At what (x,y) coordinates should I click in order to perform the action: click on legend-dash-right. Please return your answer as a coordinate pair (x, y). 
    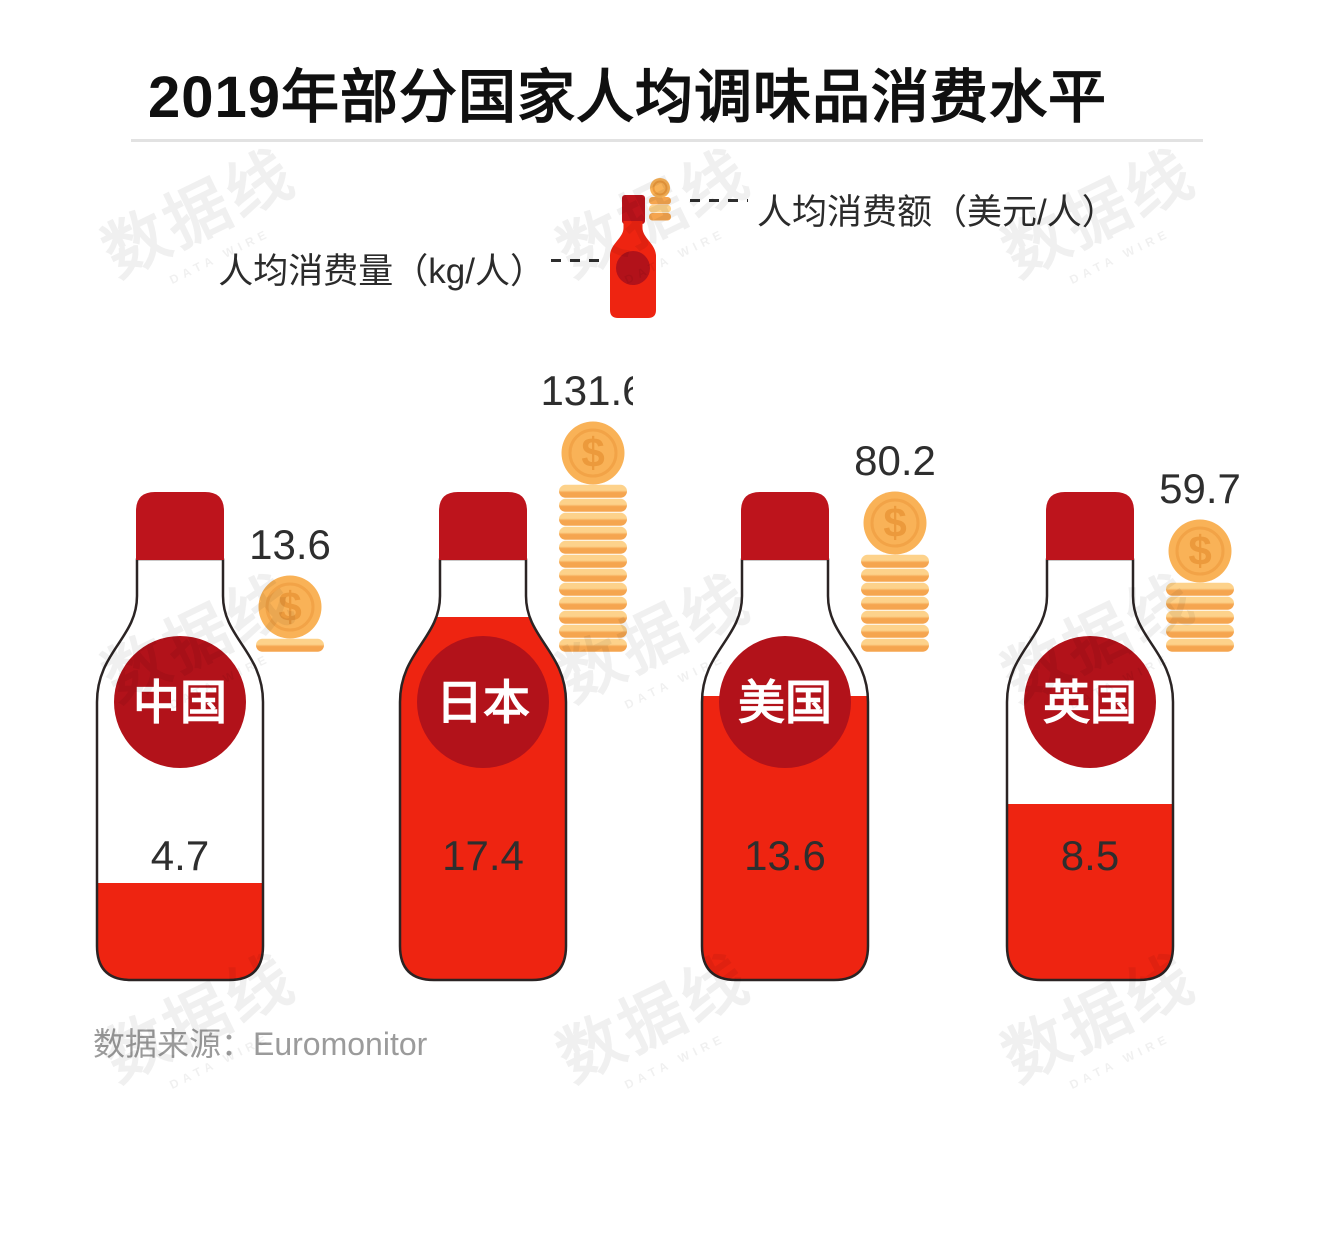
    Looking at the image, I should click on (719, 200).